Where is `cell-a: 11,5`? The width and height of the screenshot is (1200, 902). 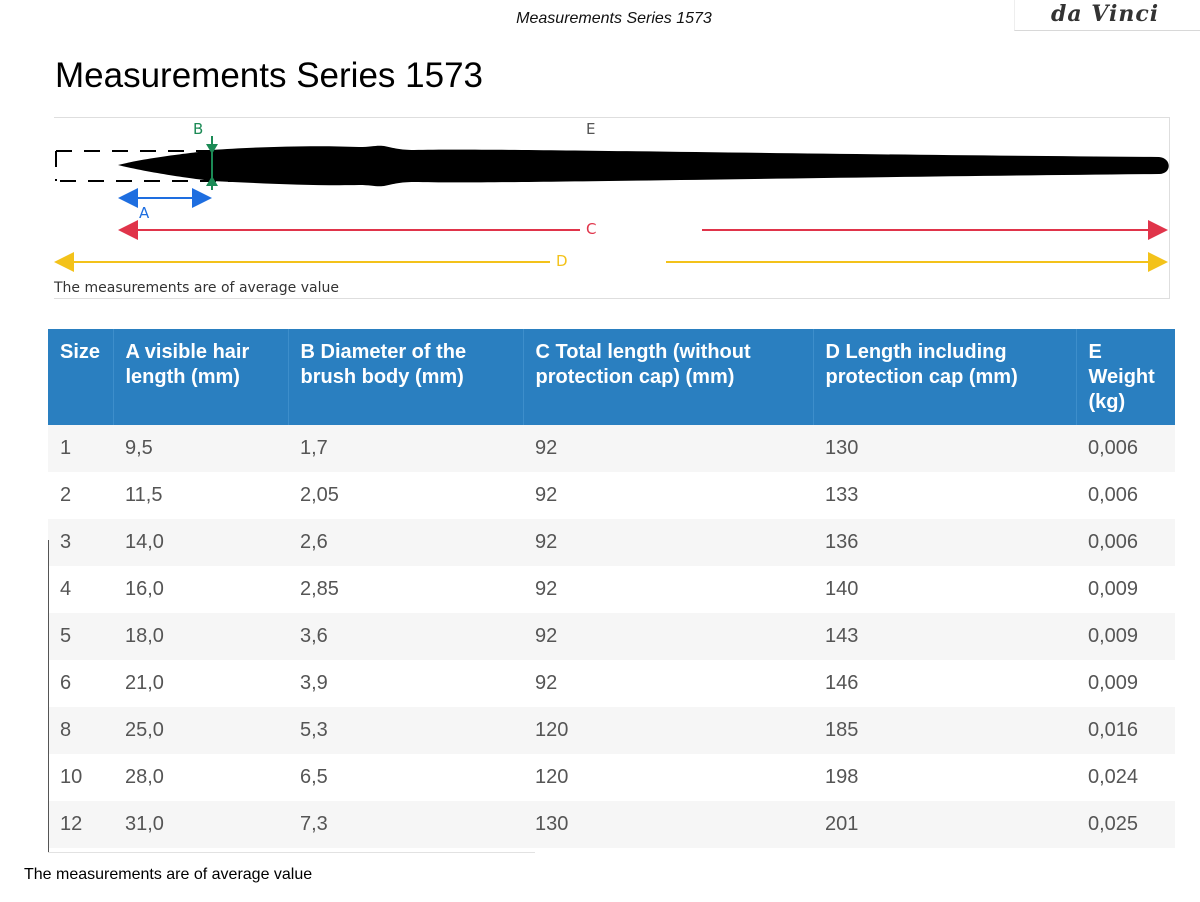 cell-a: 11,5 is located at coordinates (200, 495).